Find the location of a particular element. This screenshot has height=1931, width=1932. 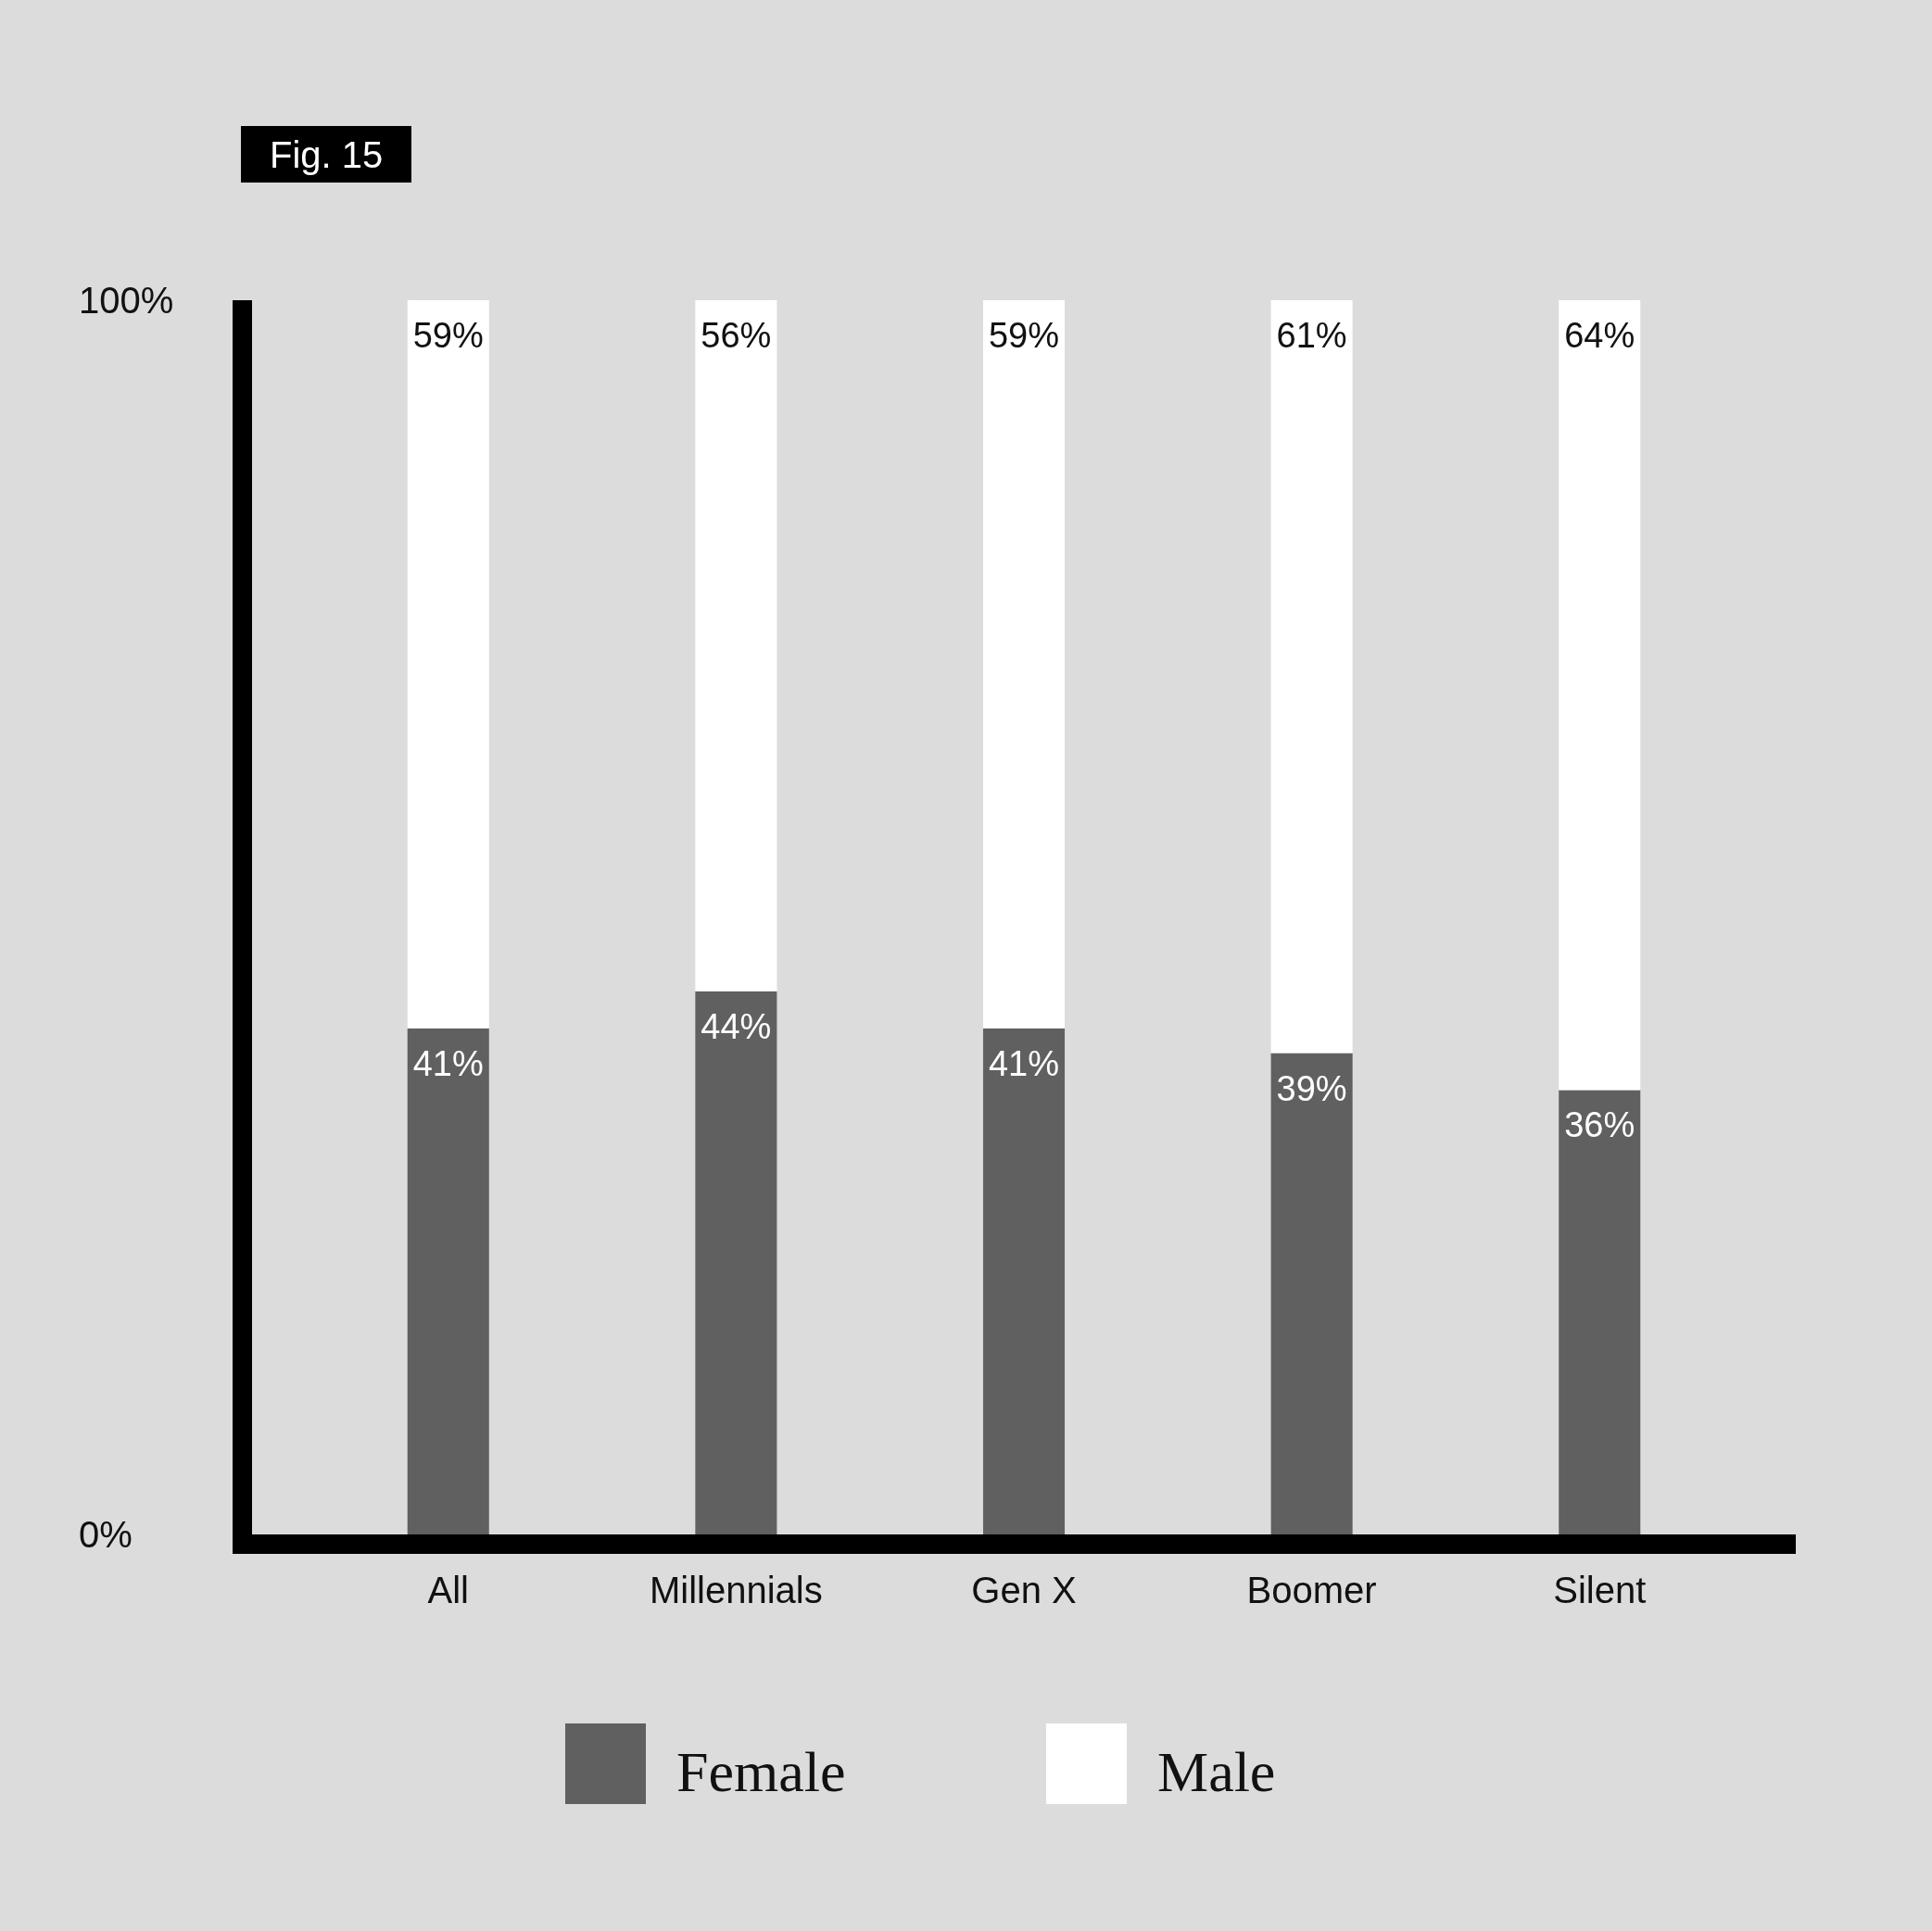

x-tick-label: Boomer is located at coordinates (1311, 1590).